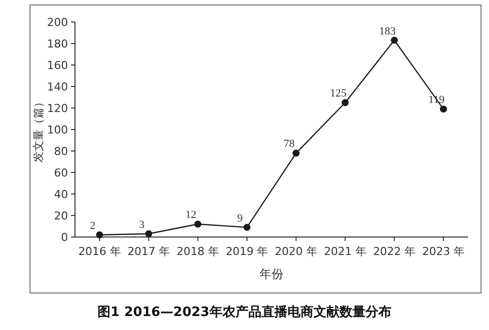 The width and height of the screenshot is (489, 330). I want to click on x-tick-label: 2016 年, so click(99, 251).